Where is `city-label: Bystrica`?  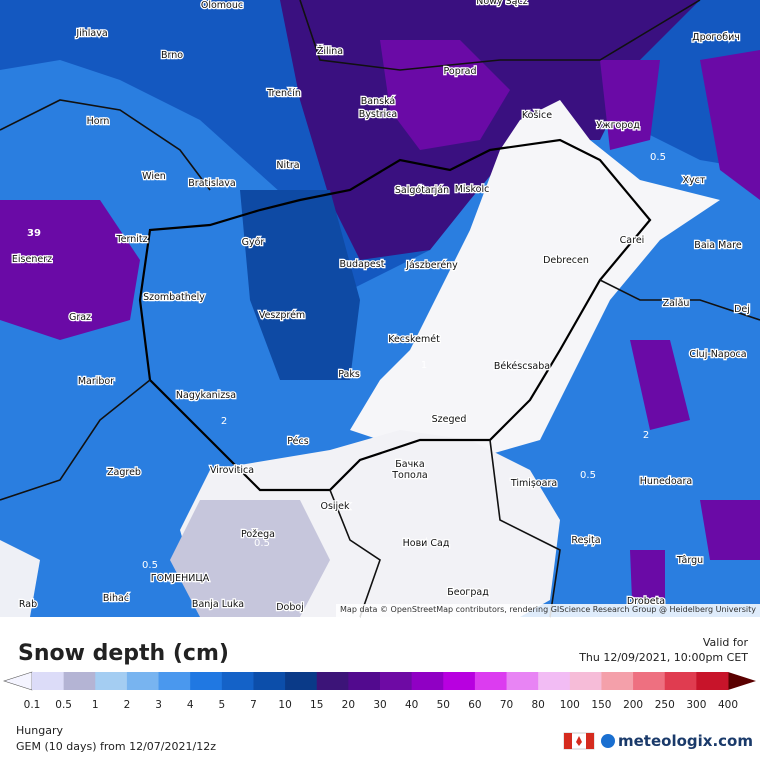
city-label: Bystrica is located at coordinates (378, 114).